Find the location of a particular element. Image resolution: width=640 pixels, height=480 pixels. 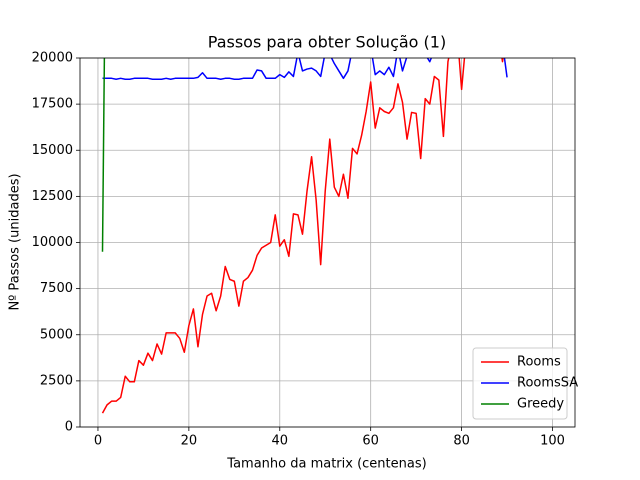

y-axis-label: Nº Passos (unidades) is located at coordinates (15, 241).